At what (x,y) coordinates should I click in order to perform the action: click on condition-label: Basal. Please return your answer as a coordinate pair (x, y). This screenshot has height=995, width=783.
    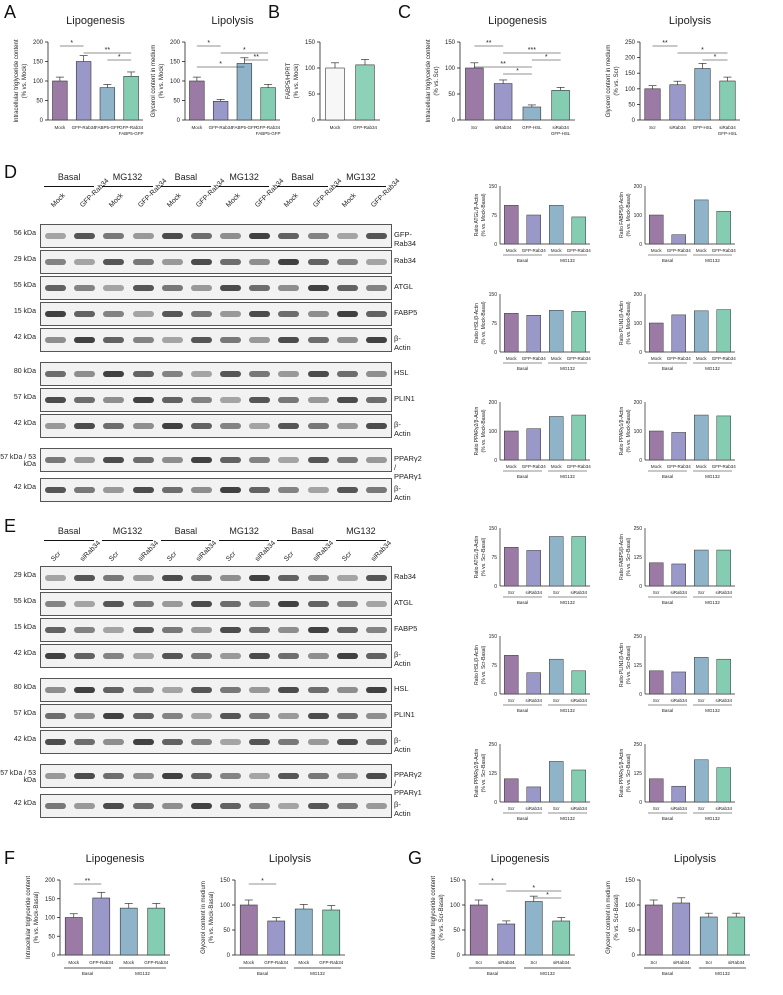
    Looking at the image, I should click on (186, 531).